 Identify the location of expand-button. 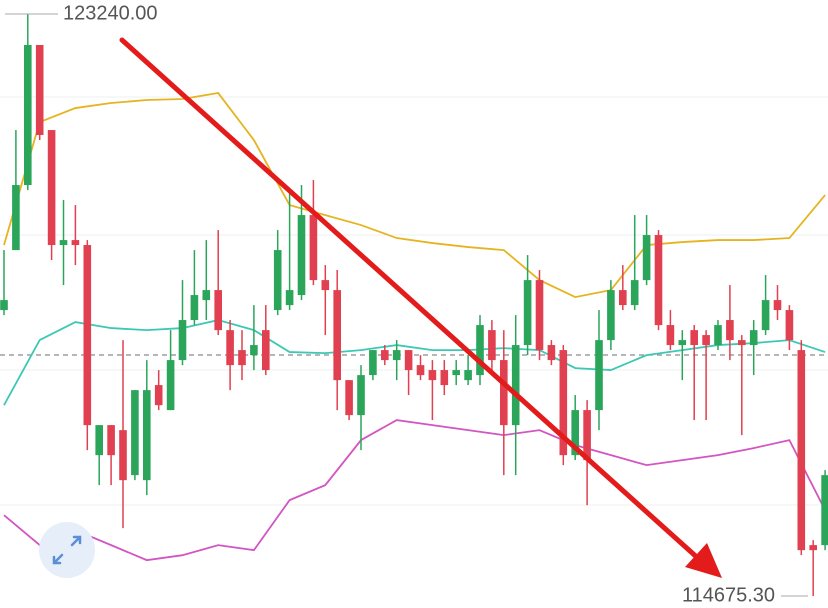
(67, 550).